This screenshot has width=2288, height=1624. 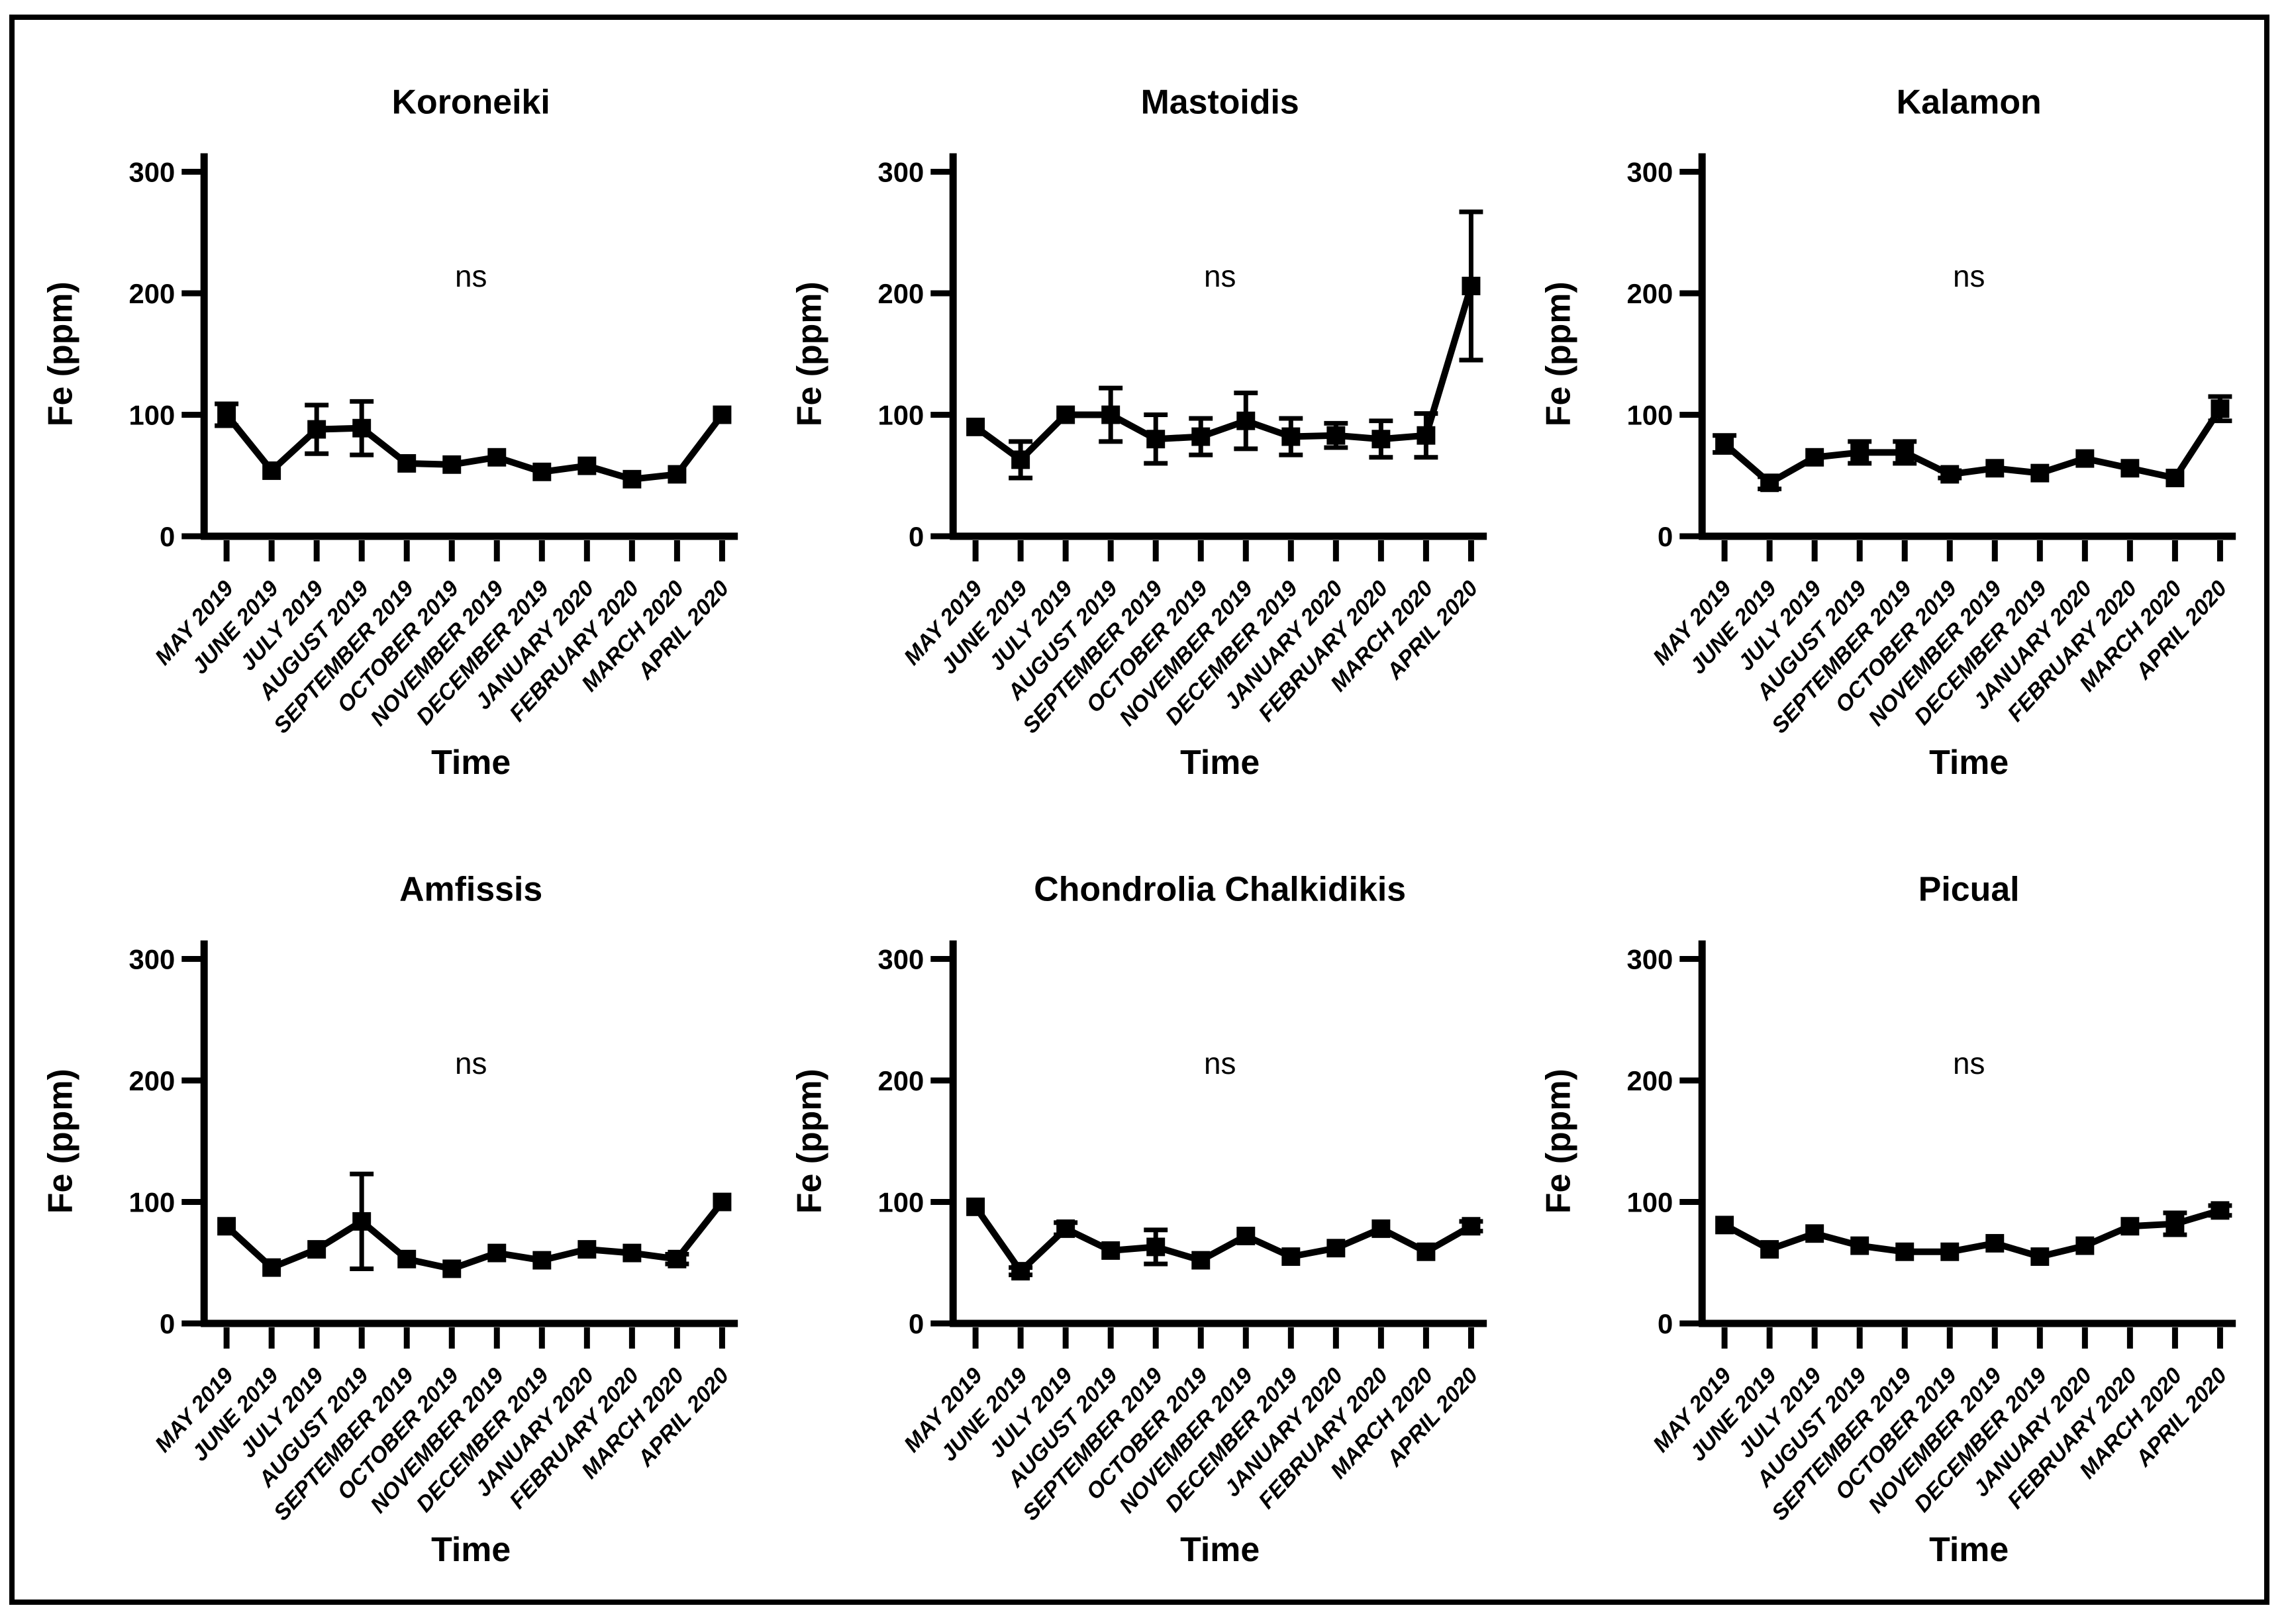 I want to click on panel-title: Kalamon, so click(x=1969, y=102).